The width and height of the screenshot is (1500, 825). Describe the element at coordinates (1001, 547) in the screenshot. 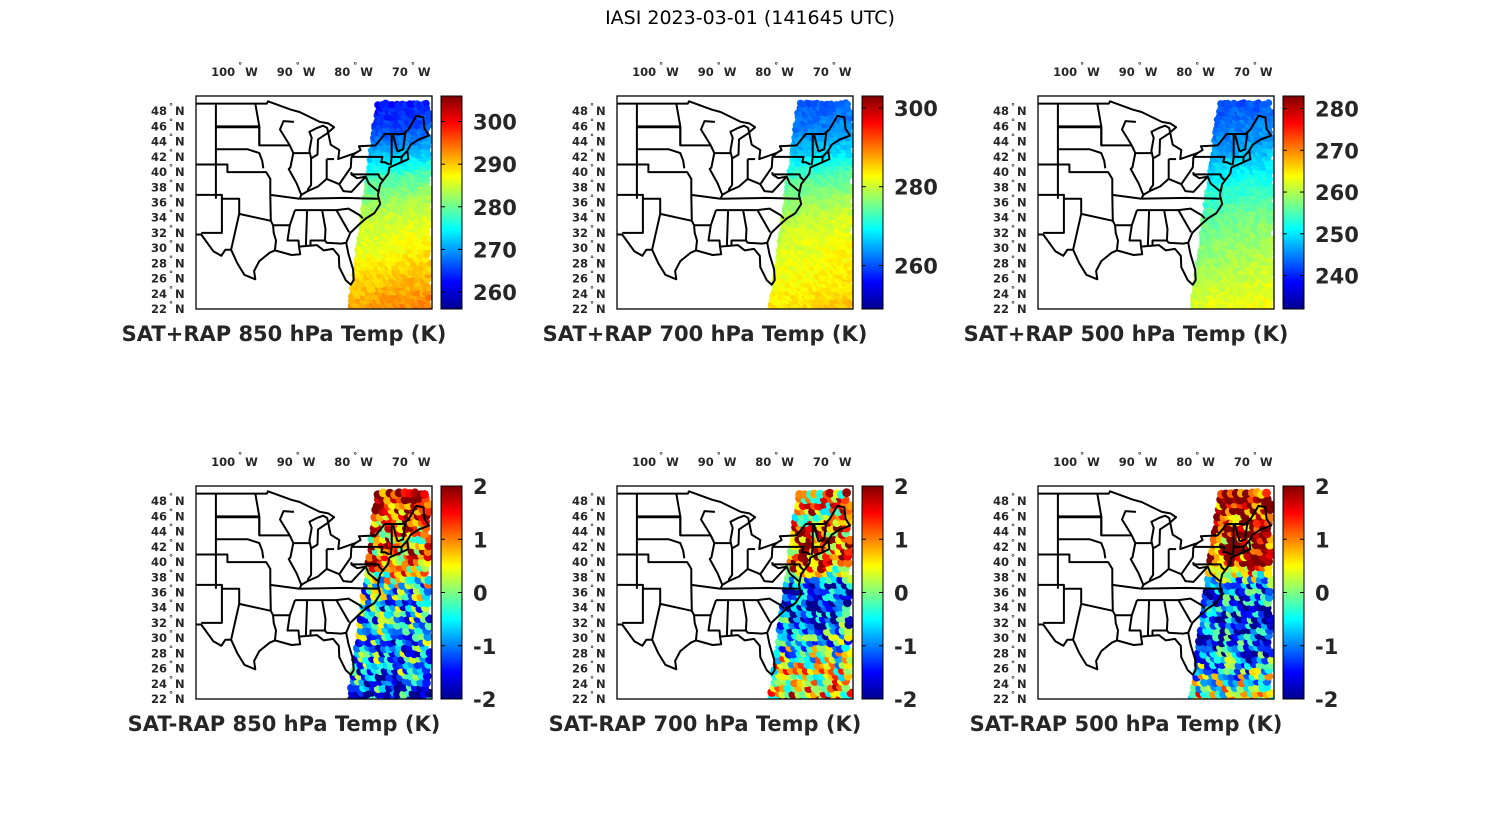

I see `lat-tick-label: 42` at that location.